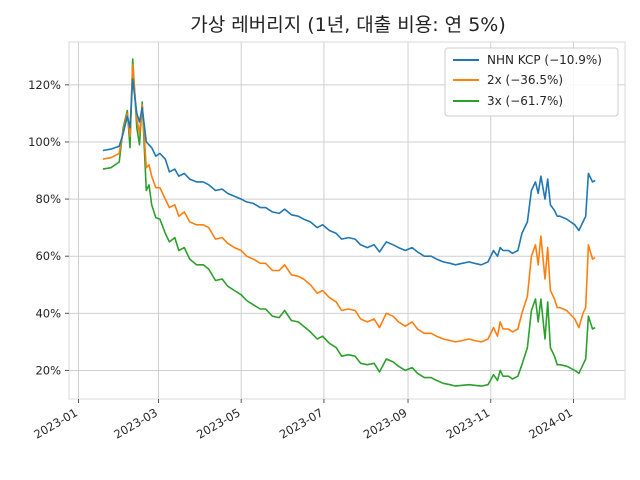 This screenshot has height=480, width=640. What do you see at coordinates (48, 313) in the screenshot?
I see `y-tick-label: 40%` at bounding box center [48, 313].